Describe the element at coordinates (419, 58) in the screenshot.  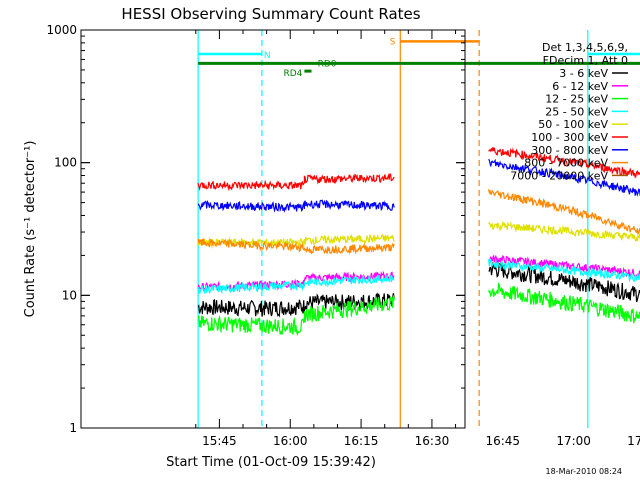
I see `flag-bars: N S RD4 RD0` at that location.